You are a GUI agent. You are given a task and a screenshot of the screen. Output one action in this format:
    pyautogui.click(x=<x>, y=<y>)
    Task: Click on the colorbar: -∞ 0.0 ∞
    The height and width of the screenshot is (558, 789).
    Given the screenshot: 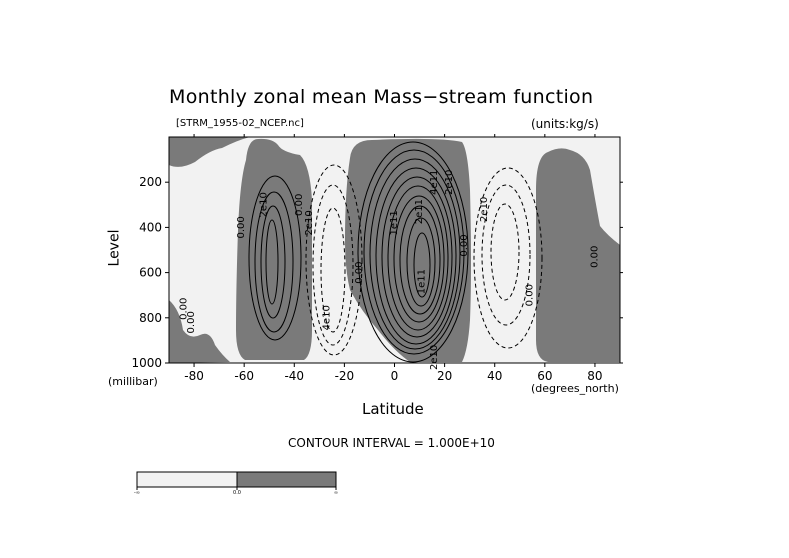 What is the action you would take?
    pyautogui.click(x=236, y=483)
    